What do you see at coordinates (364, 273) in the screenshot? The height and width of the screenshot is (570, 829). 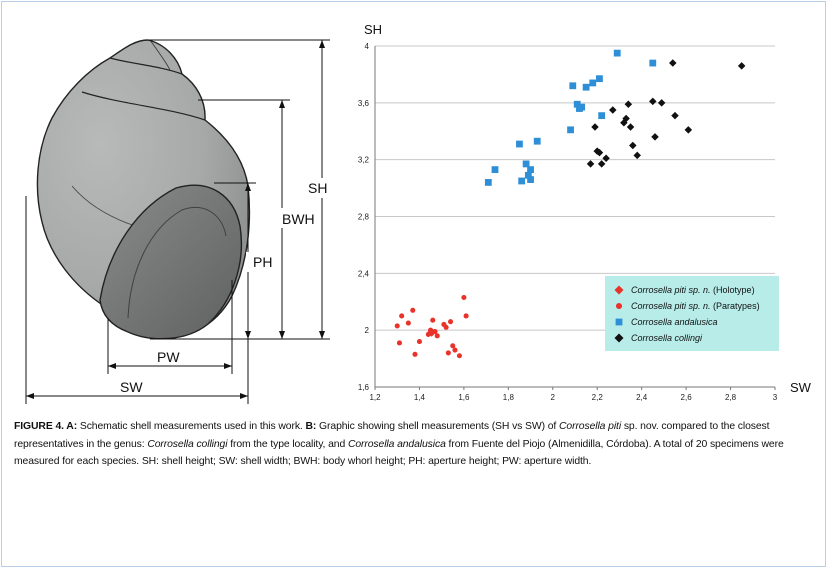 I see `y-tick-label: 2,4` at bounding box center [364, 273].